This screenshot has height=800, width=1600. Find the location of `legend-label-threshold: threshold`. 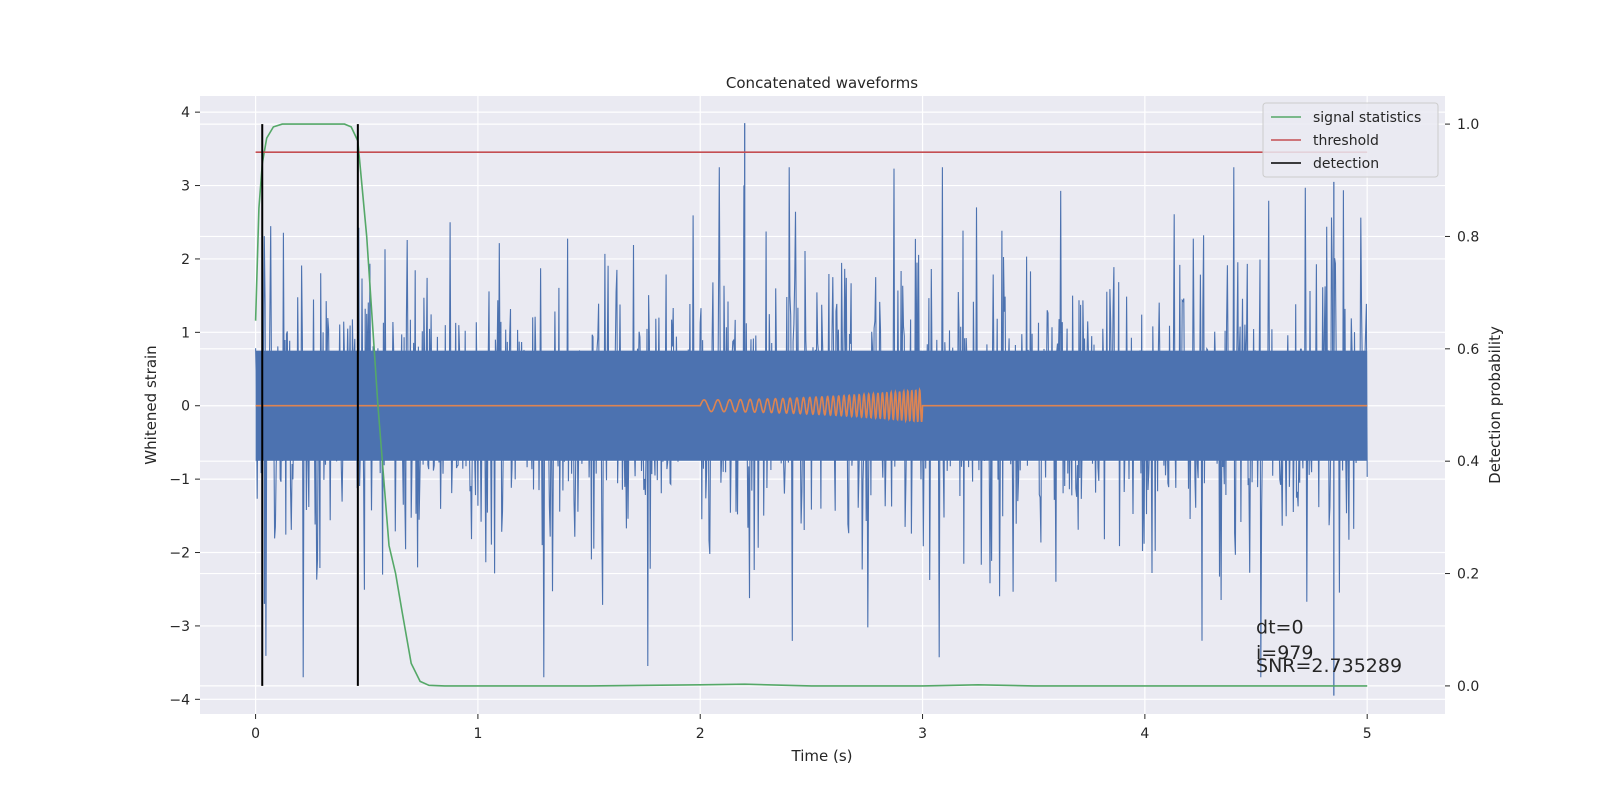

legend-label-threshold: threshold is located at coordinates (1346, 141).